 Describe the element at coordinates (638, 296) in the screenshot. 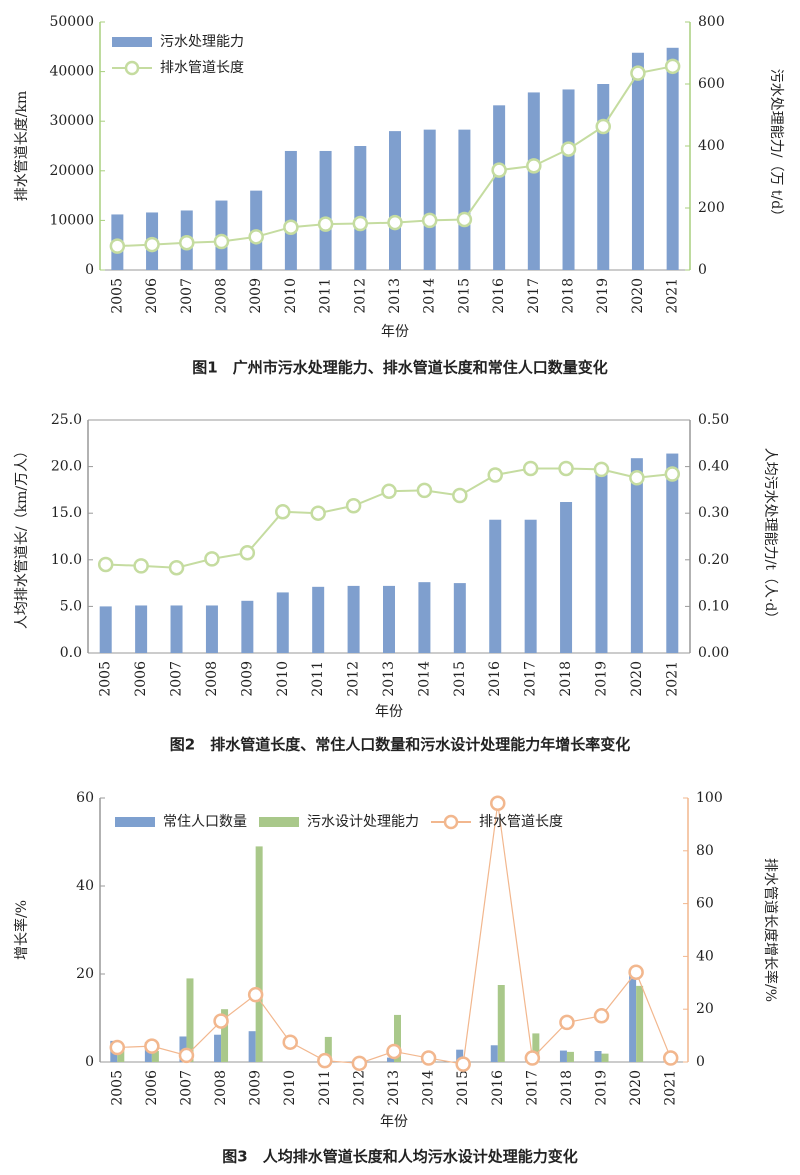

I see `x-tick-label: 2020` at that location.